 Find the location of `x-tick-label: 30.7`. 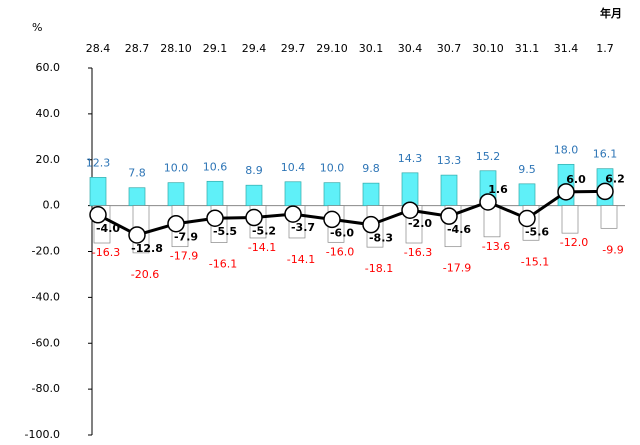

x-tick-label: 30.7 is located at coordinates (449, 48).